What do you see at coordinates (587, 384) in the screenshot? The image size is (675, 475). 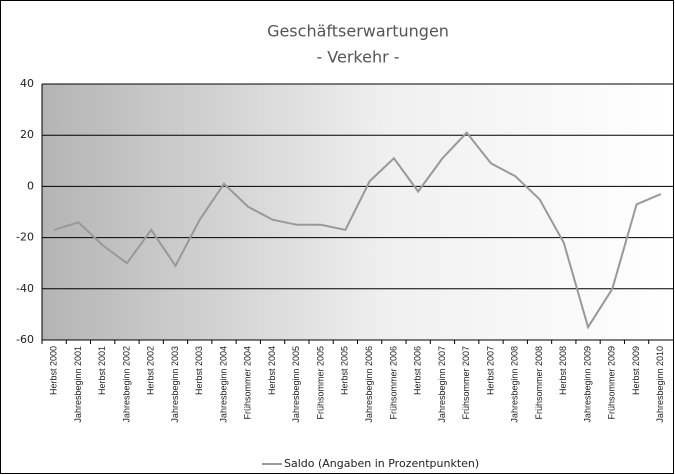 I see `x-tick-label: Jahresbeginn 2009` at bounding box center [587, 384].